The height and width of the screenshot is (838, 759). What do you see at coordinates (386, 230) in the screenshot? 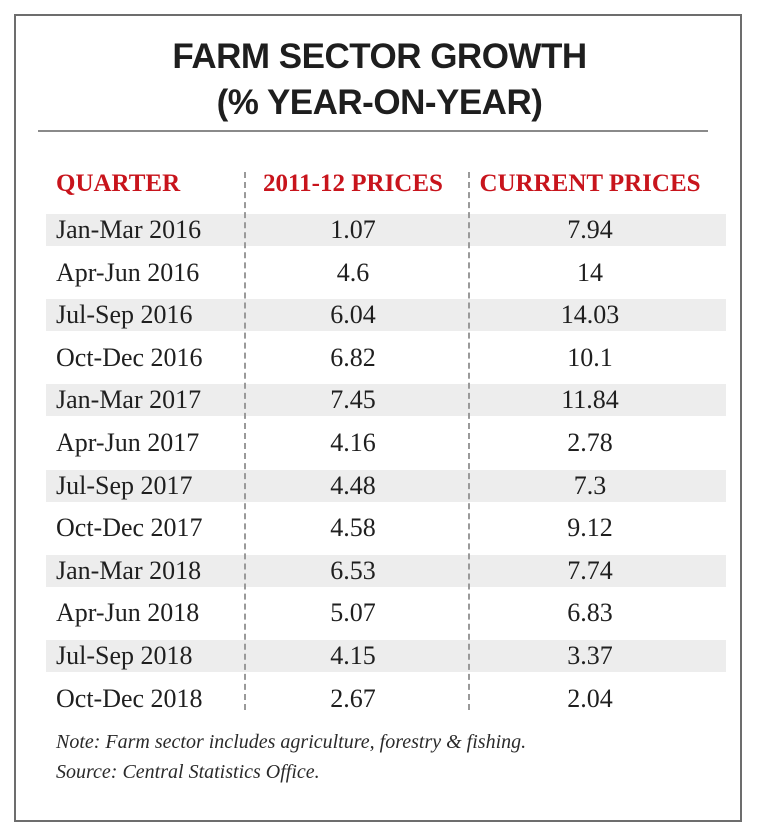
I see `table-row: Jan-Mar 2016 1.07 7.94` at bounding box center [386, 230].